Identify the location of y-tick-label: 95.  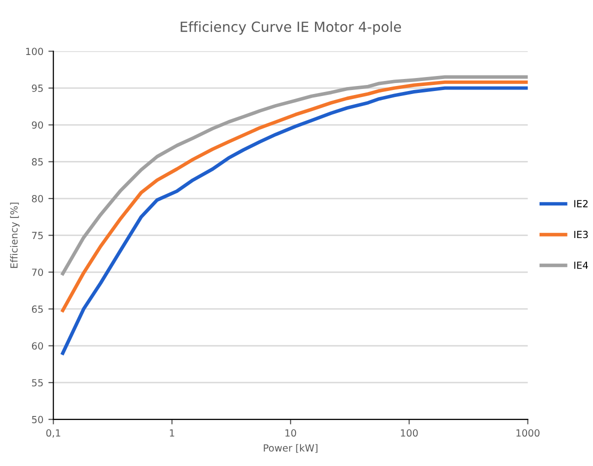
(37, 88).